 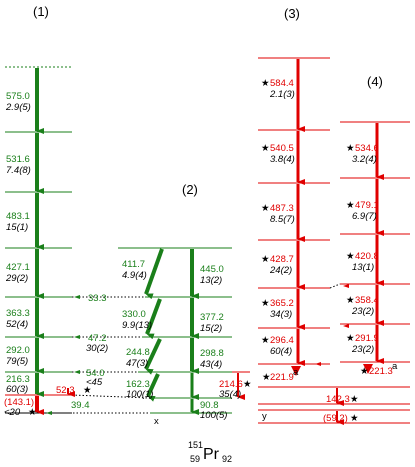 What do you see at coordinates (16, 278) in the screenshot?
I see `intensity-label: 29(2)` at bounding box center [16, 278].